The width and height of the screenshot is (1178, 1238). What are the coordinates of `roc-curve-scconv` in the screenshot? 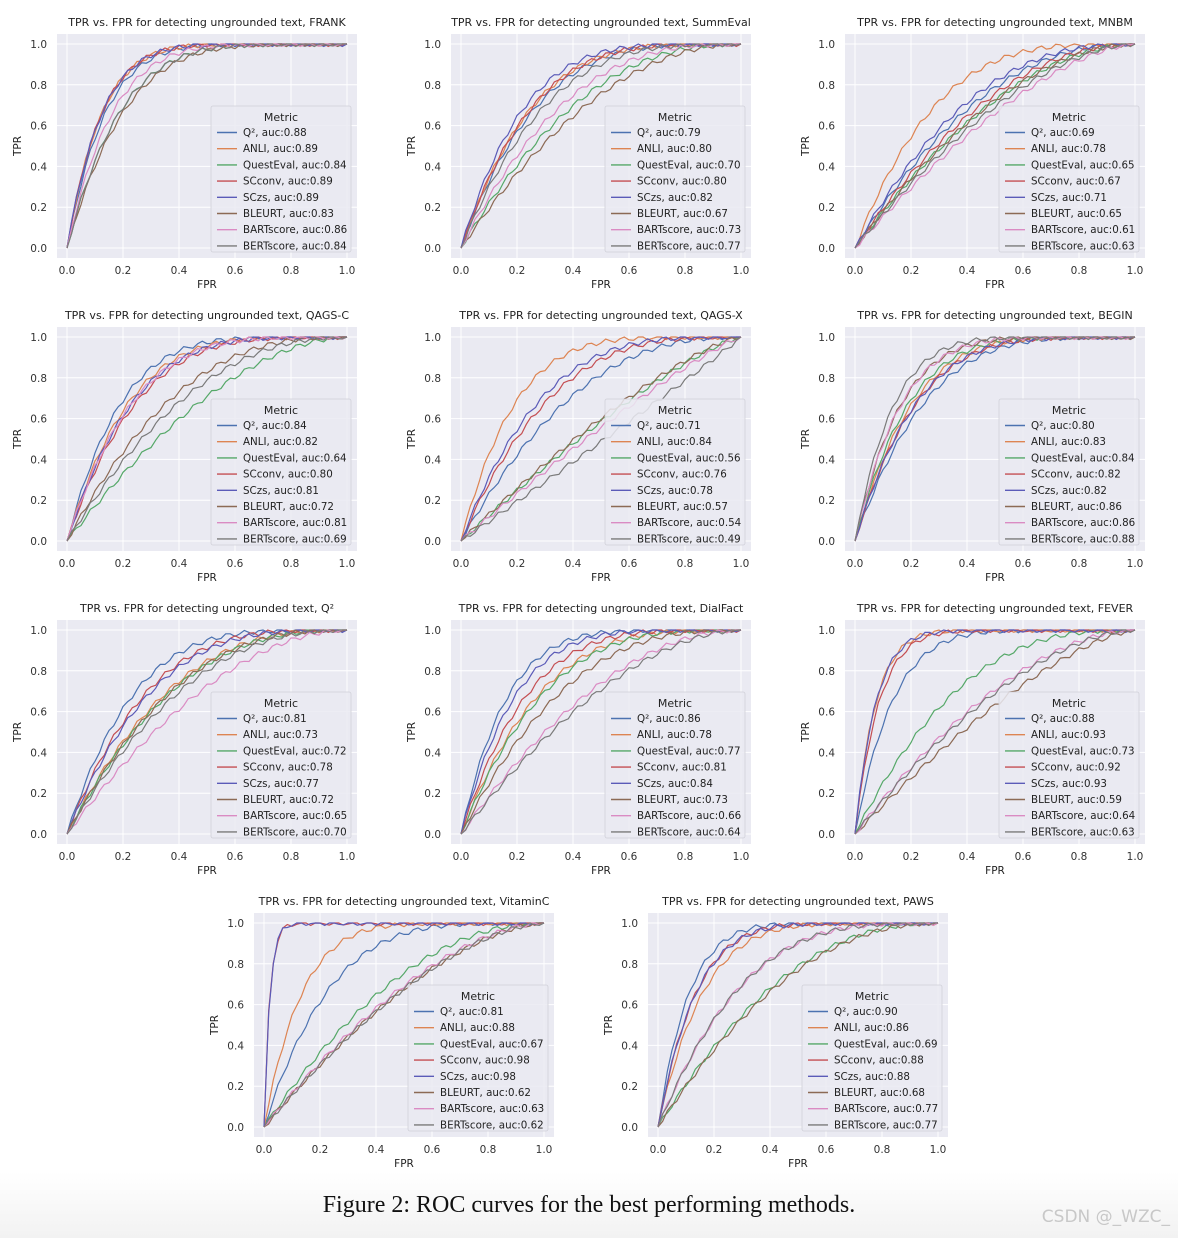 It's located at (600, 439).